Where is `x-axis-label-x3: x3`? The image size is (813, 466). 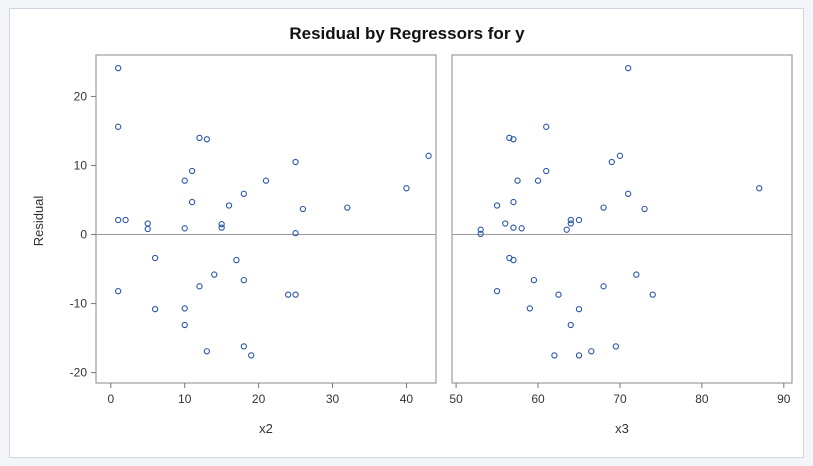
x-axis-label-x3: x3 is located at coordinates (622, 428).